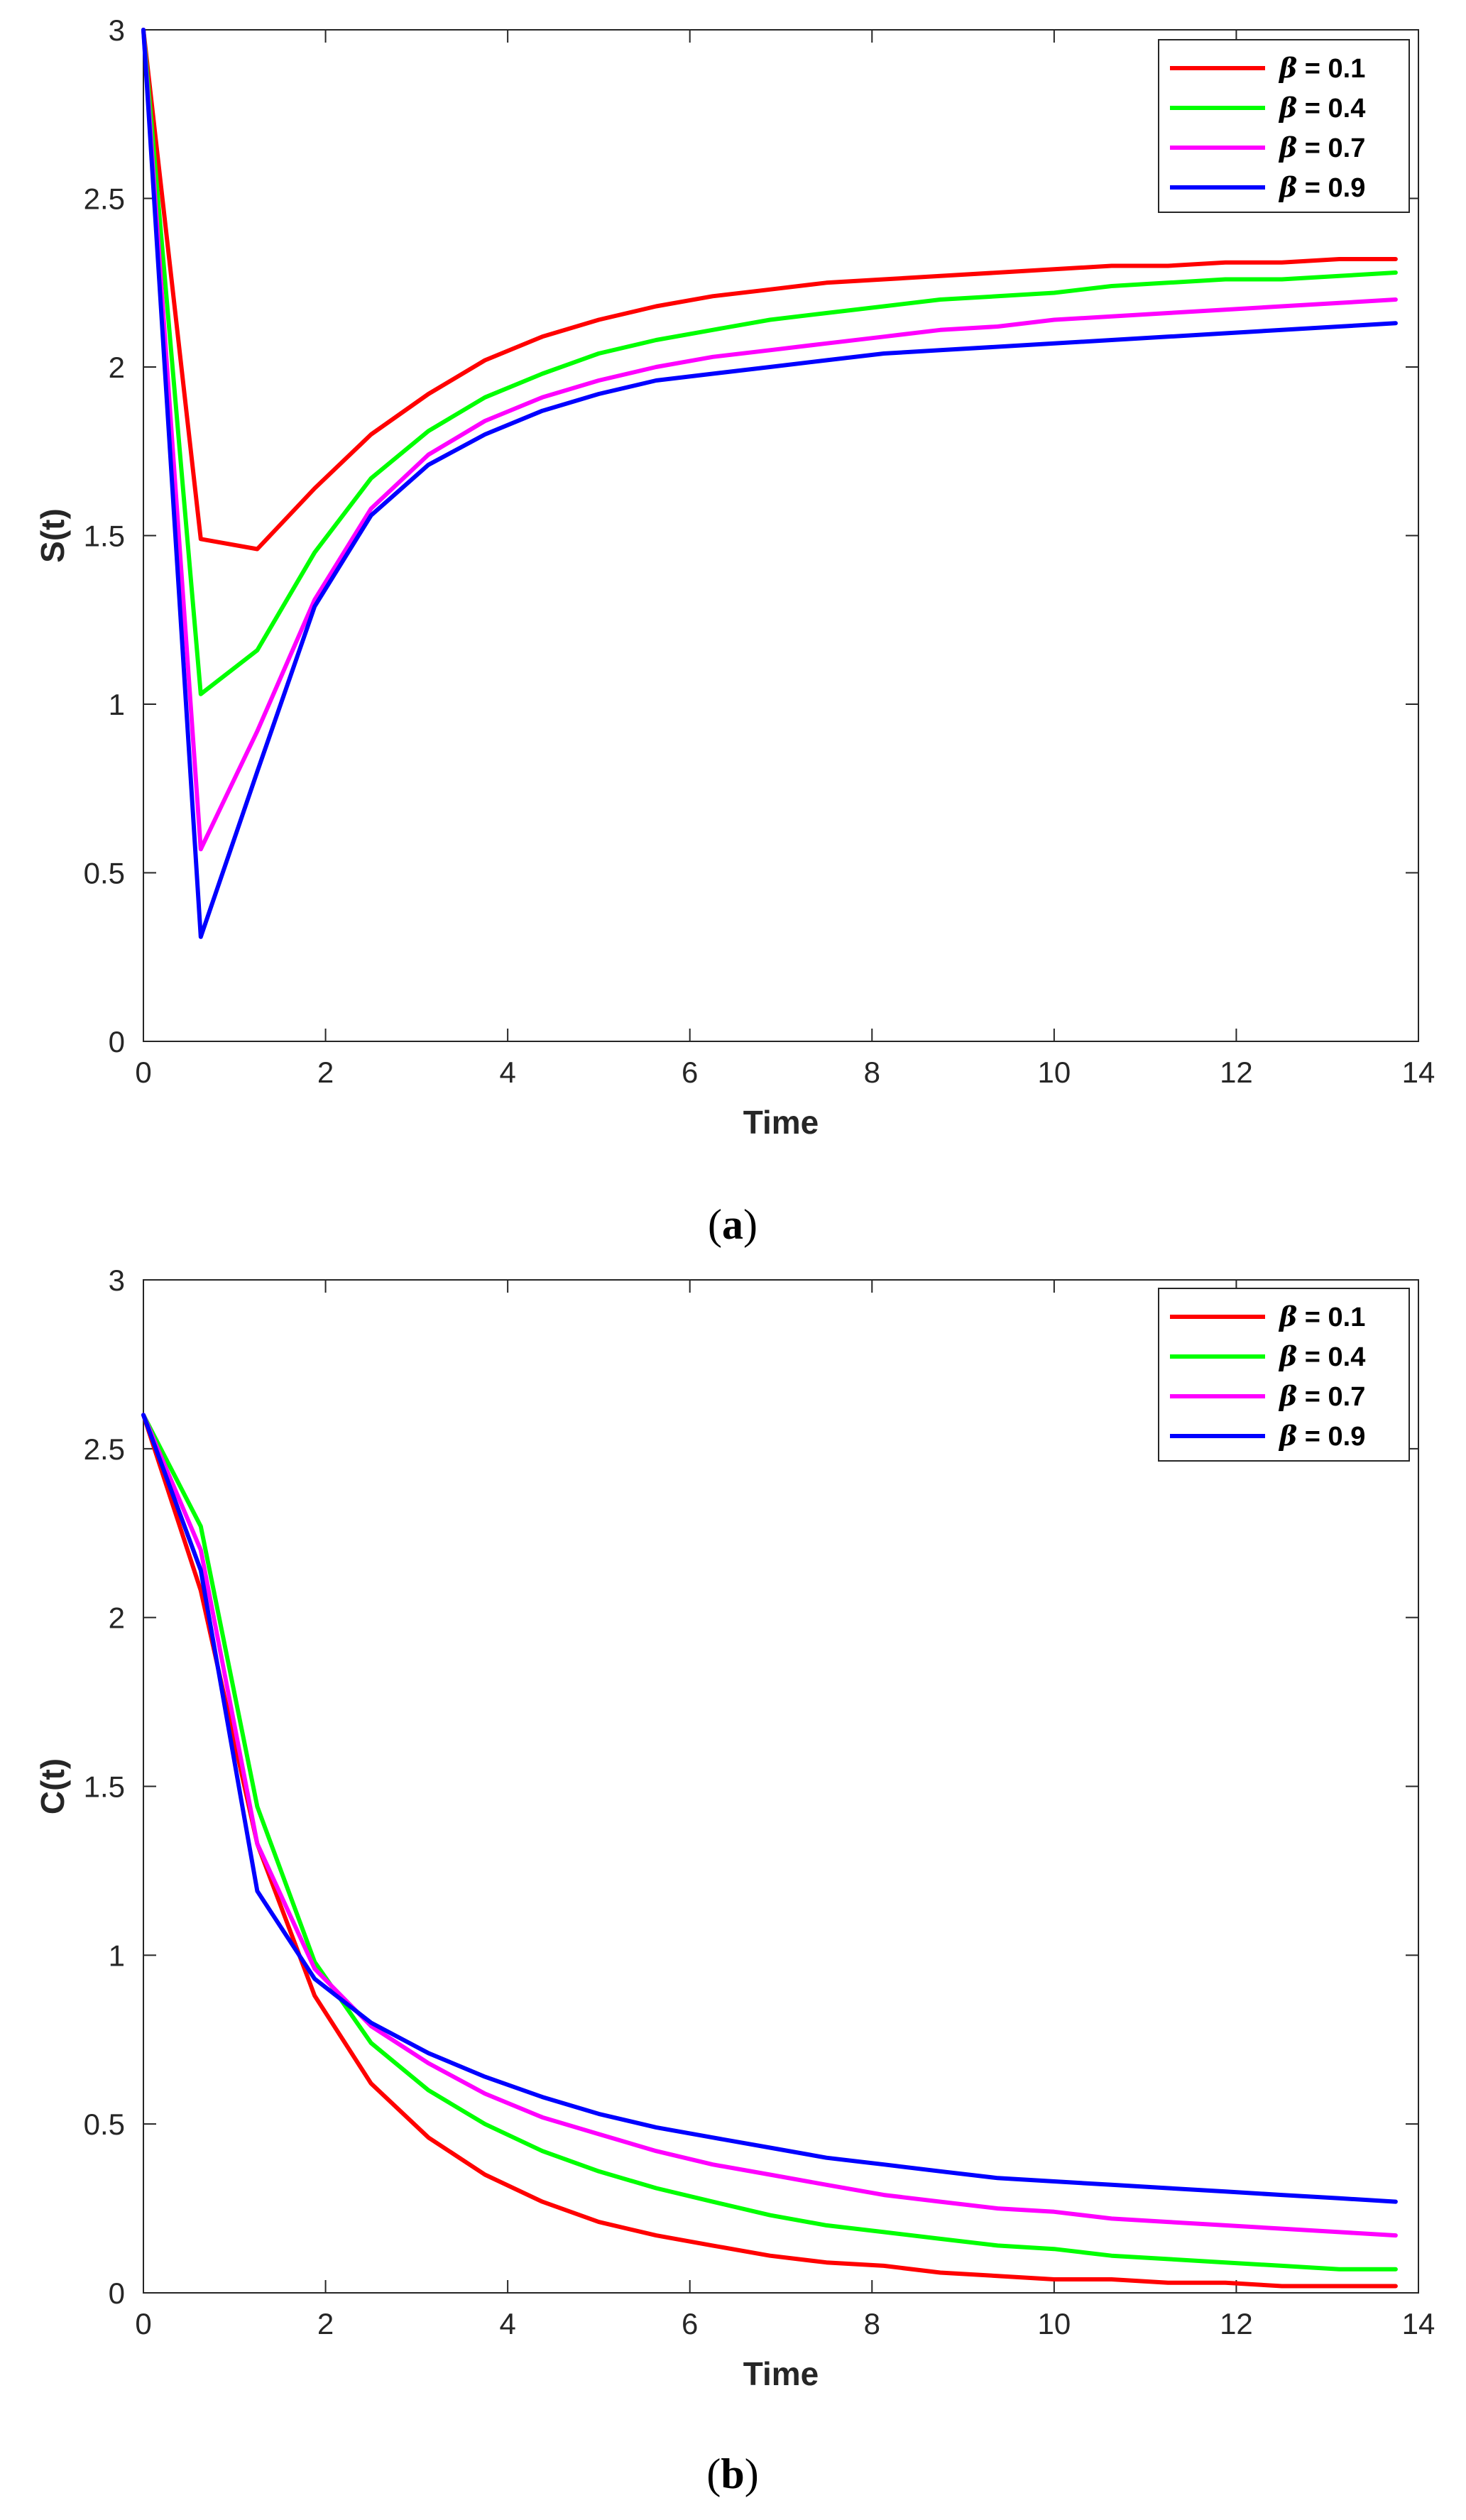 The width and height of the screenshot is (1466, 2520). I want to click on chart-b-x-tick-label: 4, so click(507, 2323).